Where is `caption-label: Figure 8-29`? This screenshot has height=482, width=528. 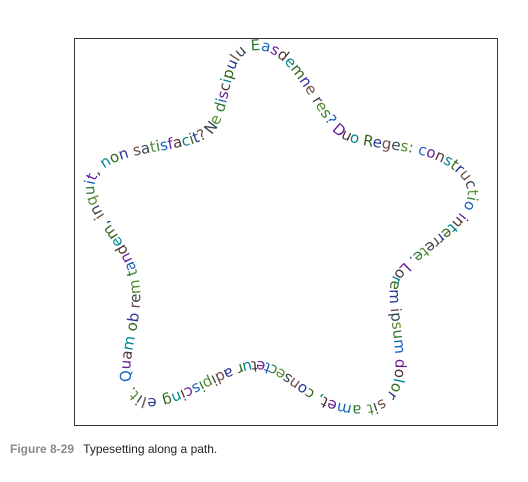 caption-label: Figure 8-29 is located at coordinates (42, 449).